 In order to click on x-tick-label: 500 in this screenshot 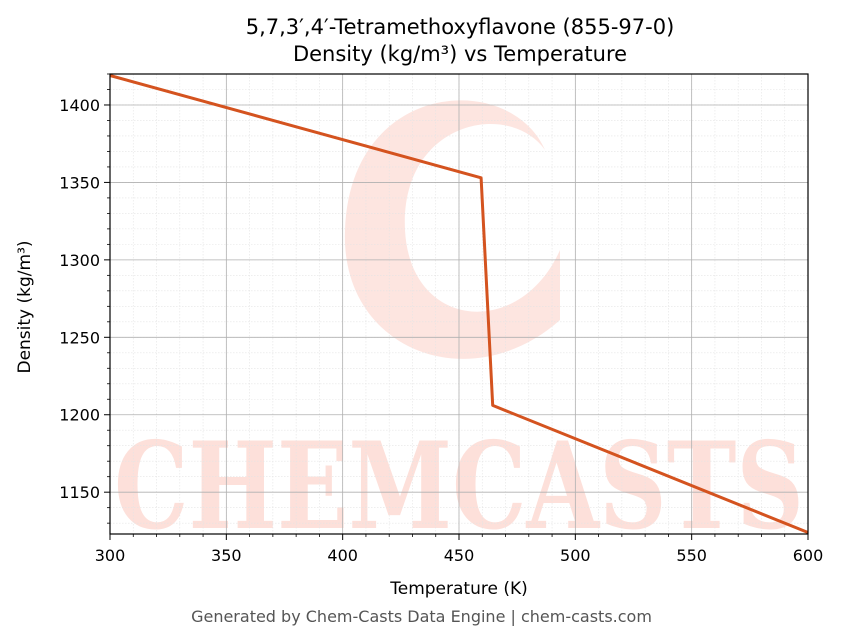, I will do `click(575, 555)`.